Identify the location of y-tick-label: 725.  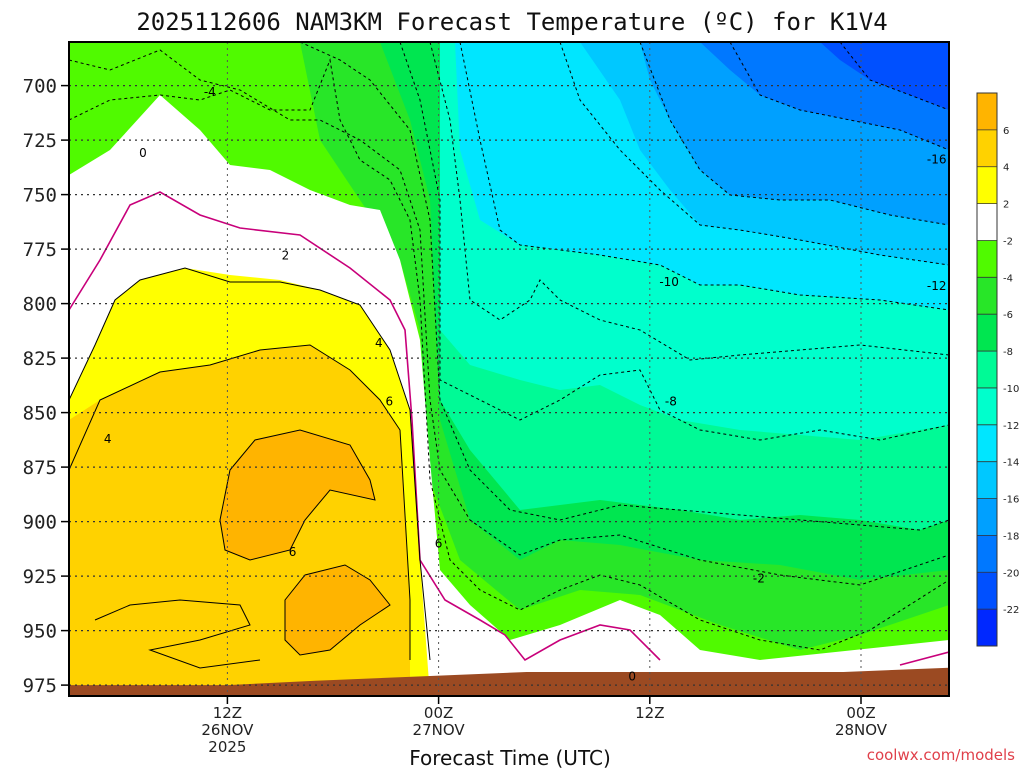
(40, 141).